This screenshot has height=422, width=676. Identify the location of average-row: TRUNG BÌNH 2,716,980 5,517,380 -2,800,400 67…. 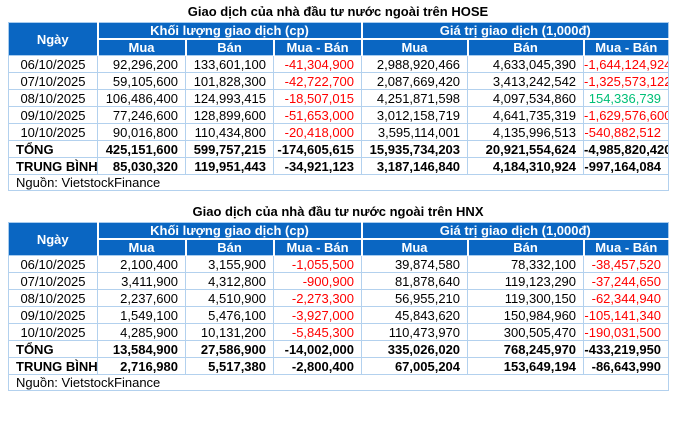
(339, 366).